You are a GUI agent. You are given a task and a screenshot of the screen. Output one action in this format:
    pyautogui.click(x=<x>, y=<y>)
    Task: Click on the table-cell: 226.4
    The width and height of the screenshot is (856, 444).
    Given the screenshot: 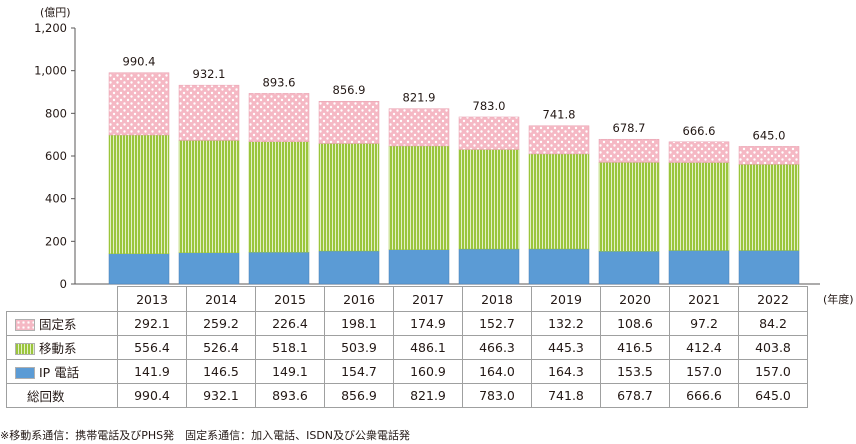 What is the action you would take?
    pyautogui.click(x=290, y=323)
    